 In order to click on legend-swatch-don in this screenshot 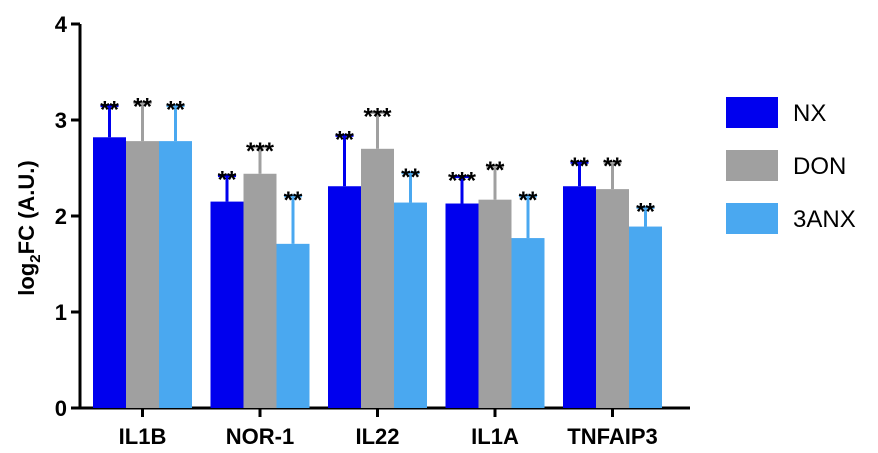, I will do `click(752, 165)`.